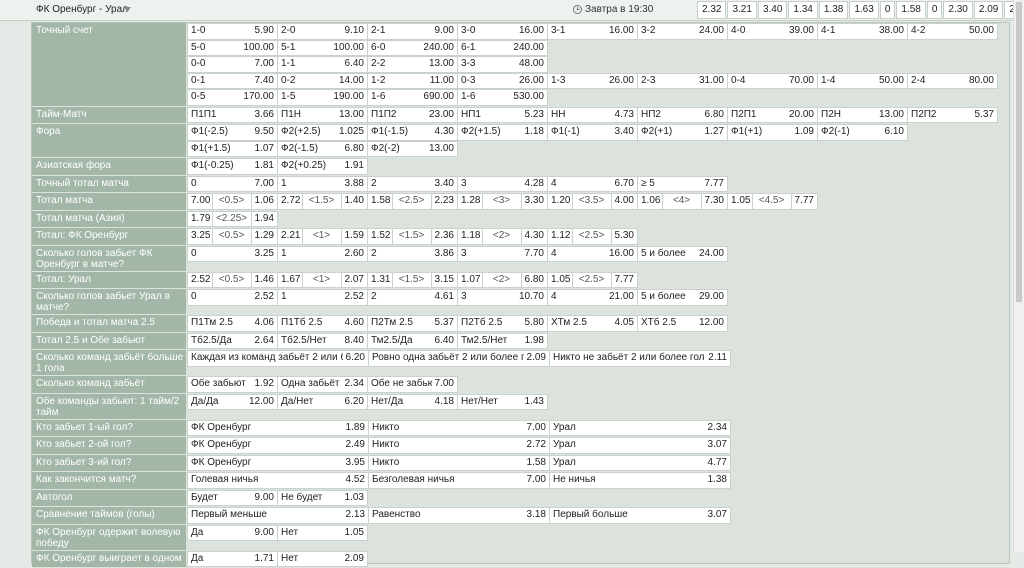 This screenshot has height=568, width=1024. Describe the element at coordinates (232, 149) in the screenshot. I see `odds-cell: Ф1(+1.5)1.07` at that location.